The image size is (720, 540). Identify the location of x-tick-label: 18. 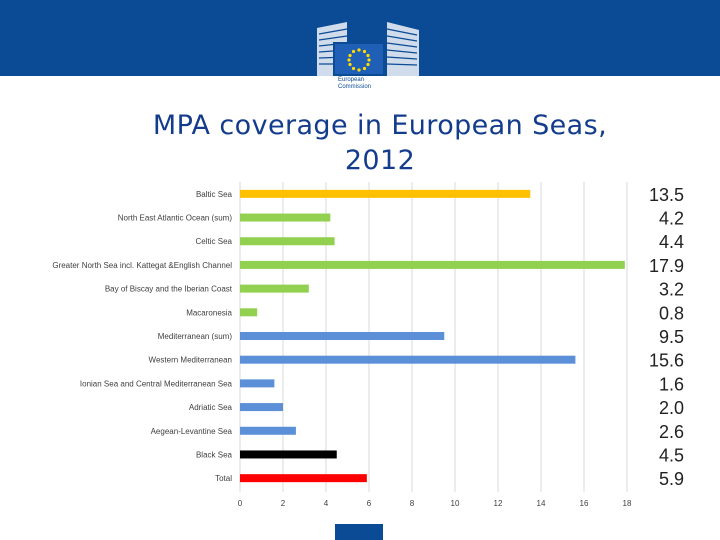
(627, 503).